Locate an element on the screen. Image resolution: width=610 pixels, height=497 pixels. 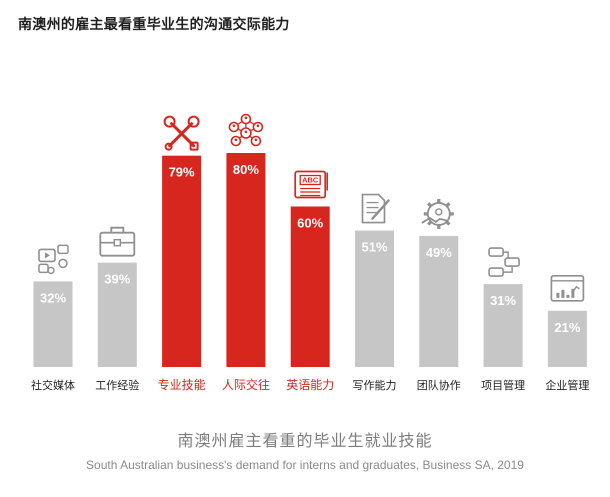
teamwork-gear-icon is located at coordinates (437, 213).